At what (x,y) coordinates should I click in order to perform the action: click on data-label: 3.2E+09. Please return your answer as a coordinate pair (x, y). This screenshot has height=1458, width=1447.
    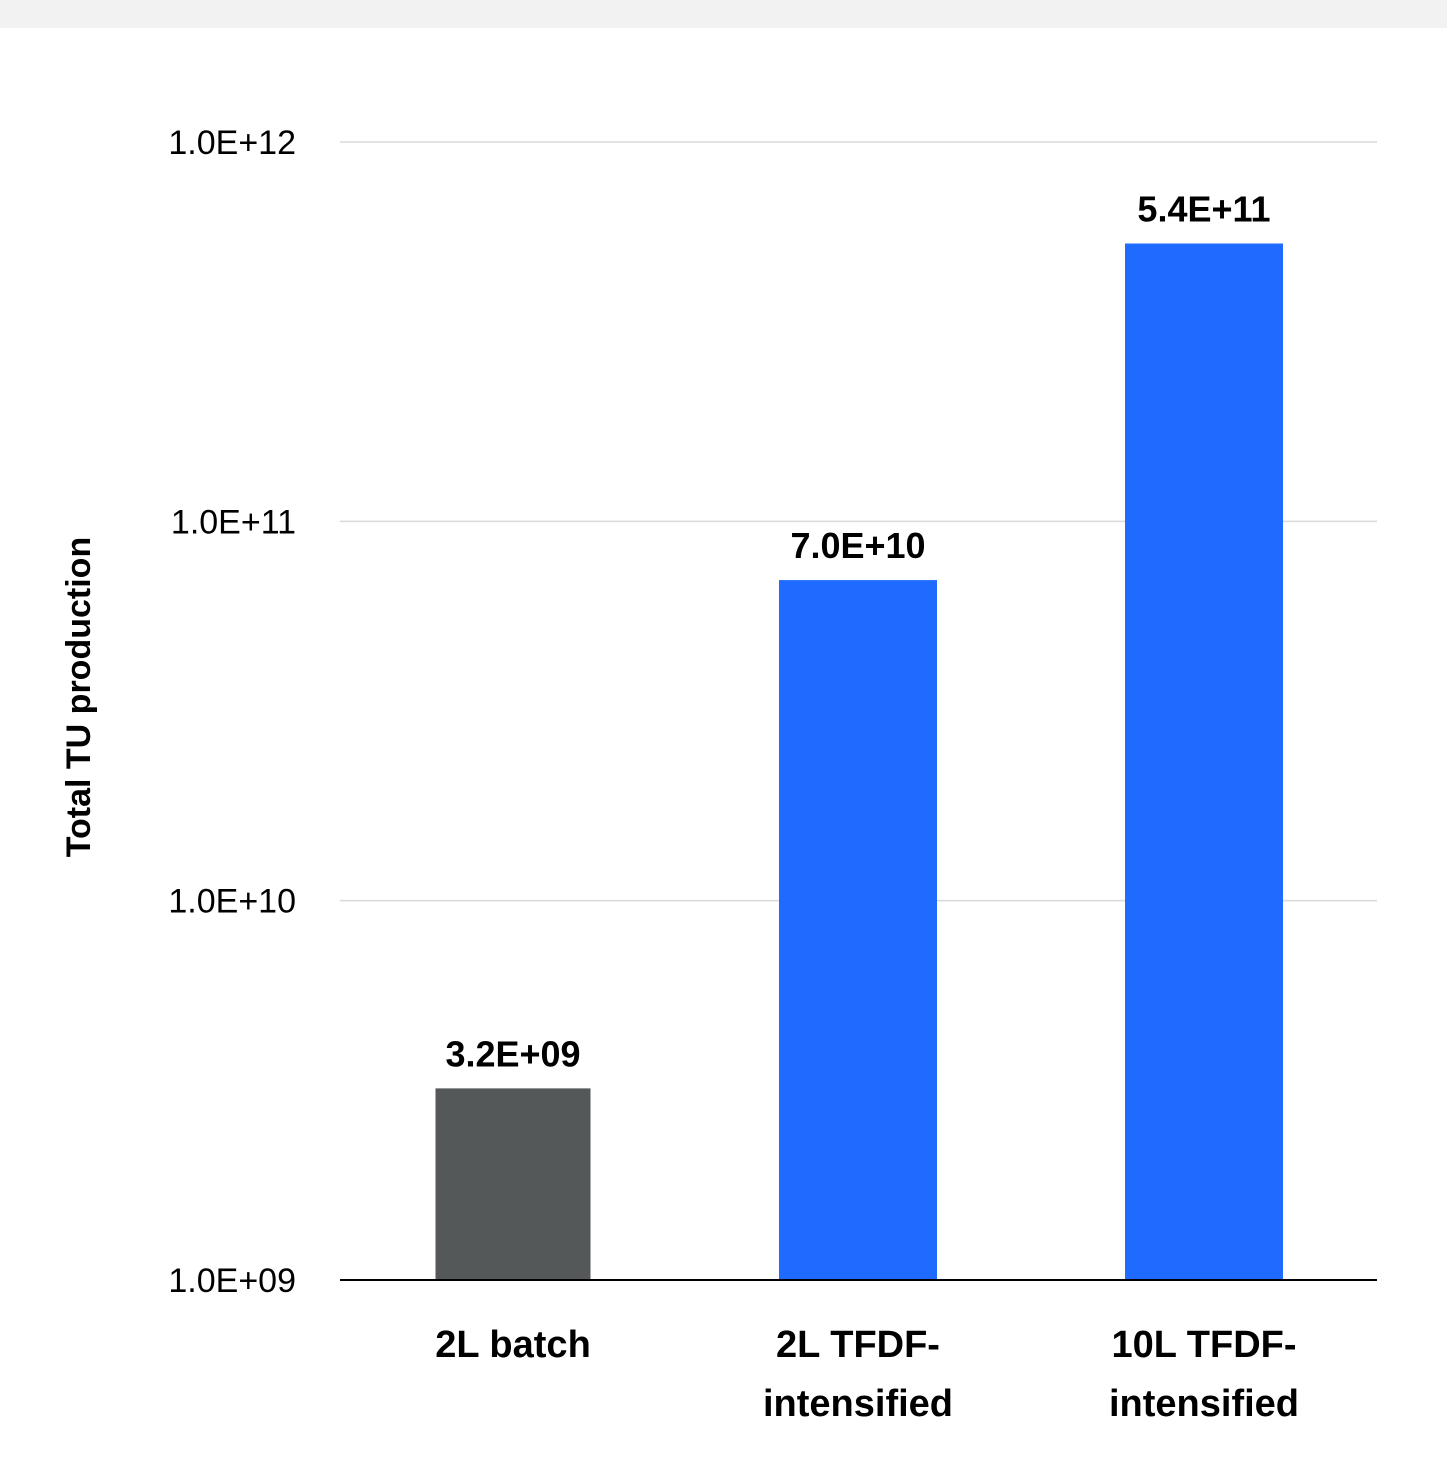
    Looking at the image, I should click on (512, 1053).